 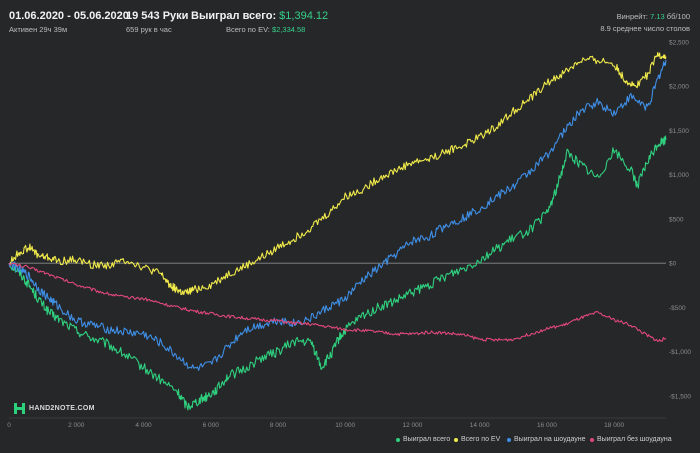 I want to click on y-tick-label: $0, so click(x=673, y=264).